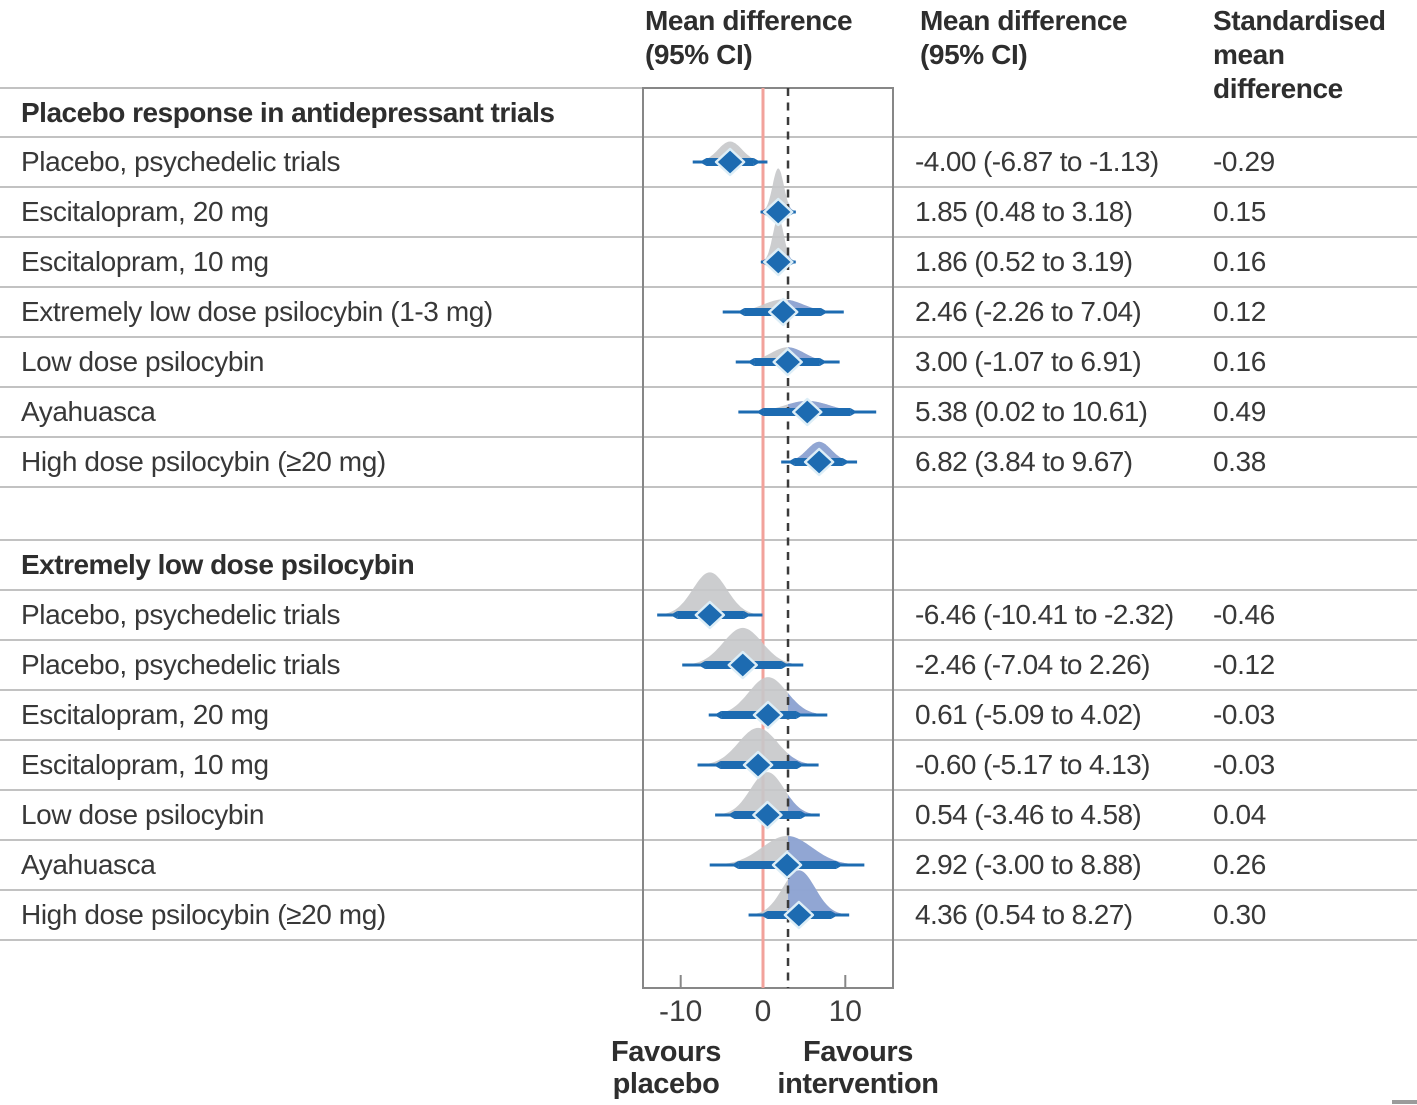 Image resolution: width=1417 pixels, height=1105 pixels. What do you see at coordinates (1028, 864) in the screenshot?
I see `row-ci-value: 2.92 (-3.00 to 8.88)` at bounding box center [1028, 864].